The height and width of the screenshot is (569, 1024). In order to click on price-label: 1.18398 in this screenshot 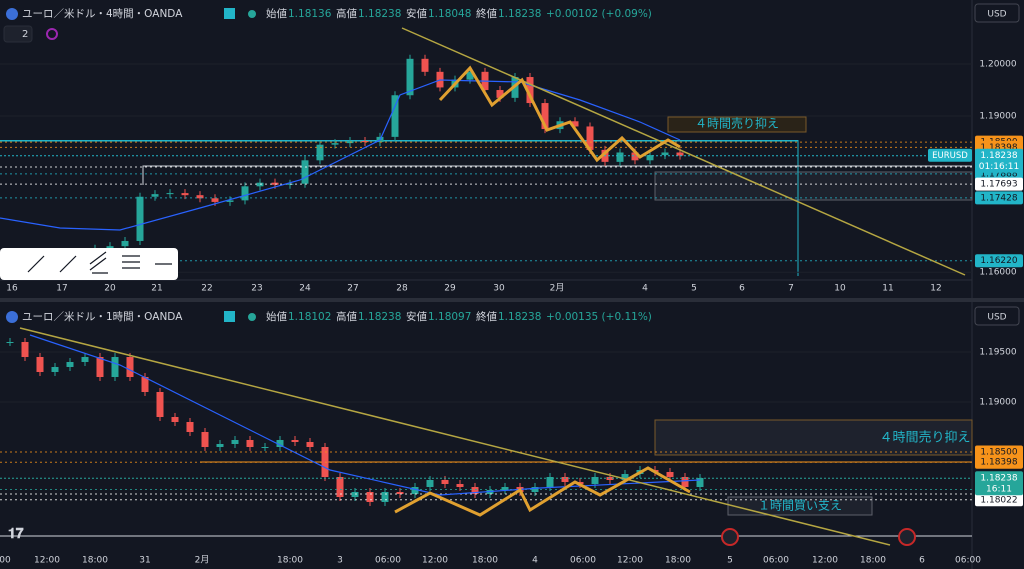, I will do `click(998, 148)`.